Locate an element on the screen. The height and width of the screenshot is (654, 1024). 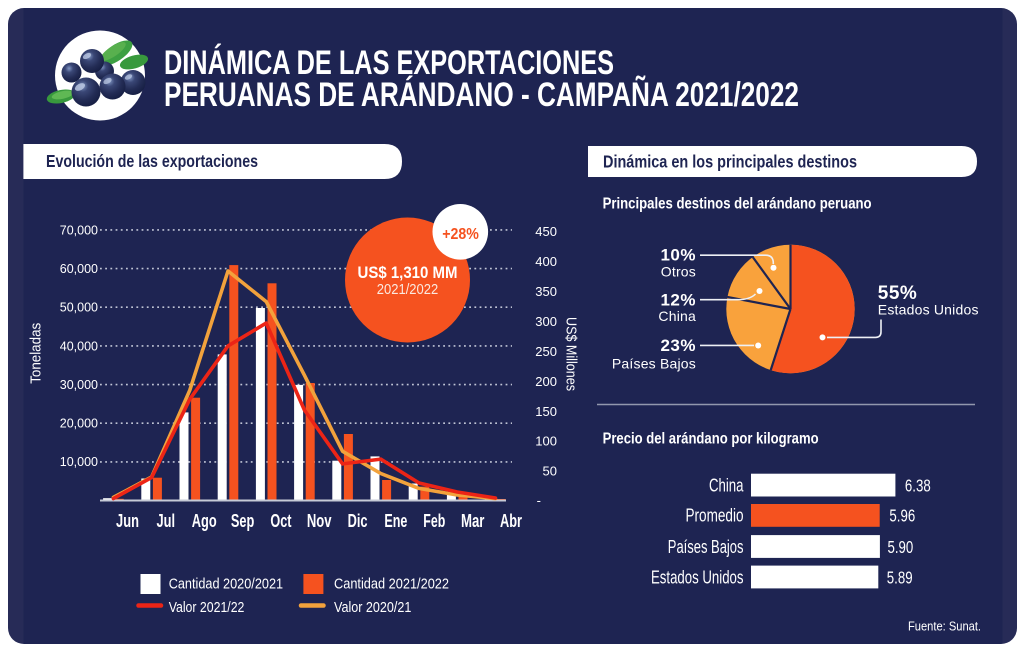
svg-text: Nov is located at coordinates (319, 521).